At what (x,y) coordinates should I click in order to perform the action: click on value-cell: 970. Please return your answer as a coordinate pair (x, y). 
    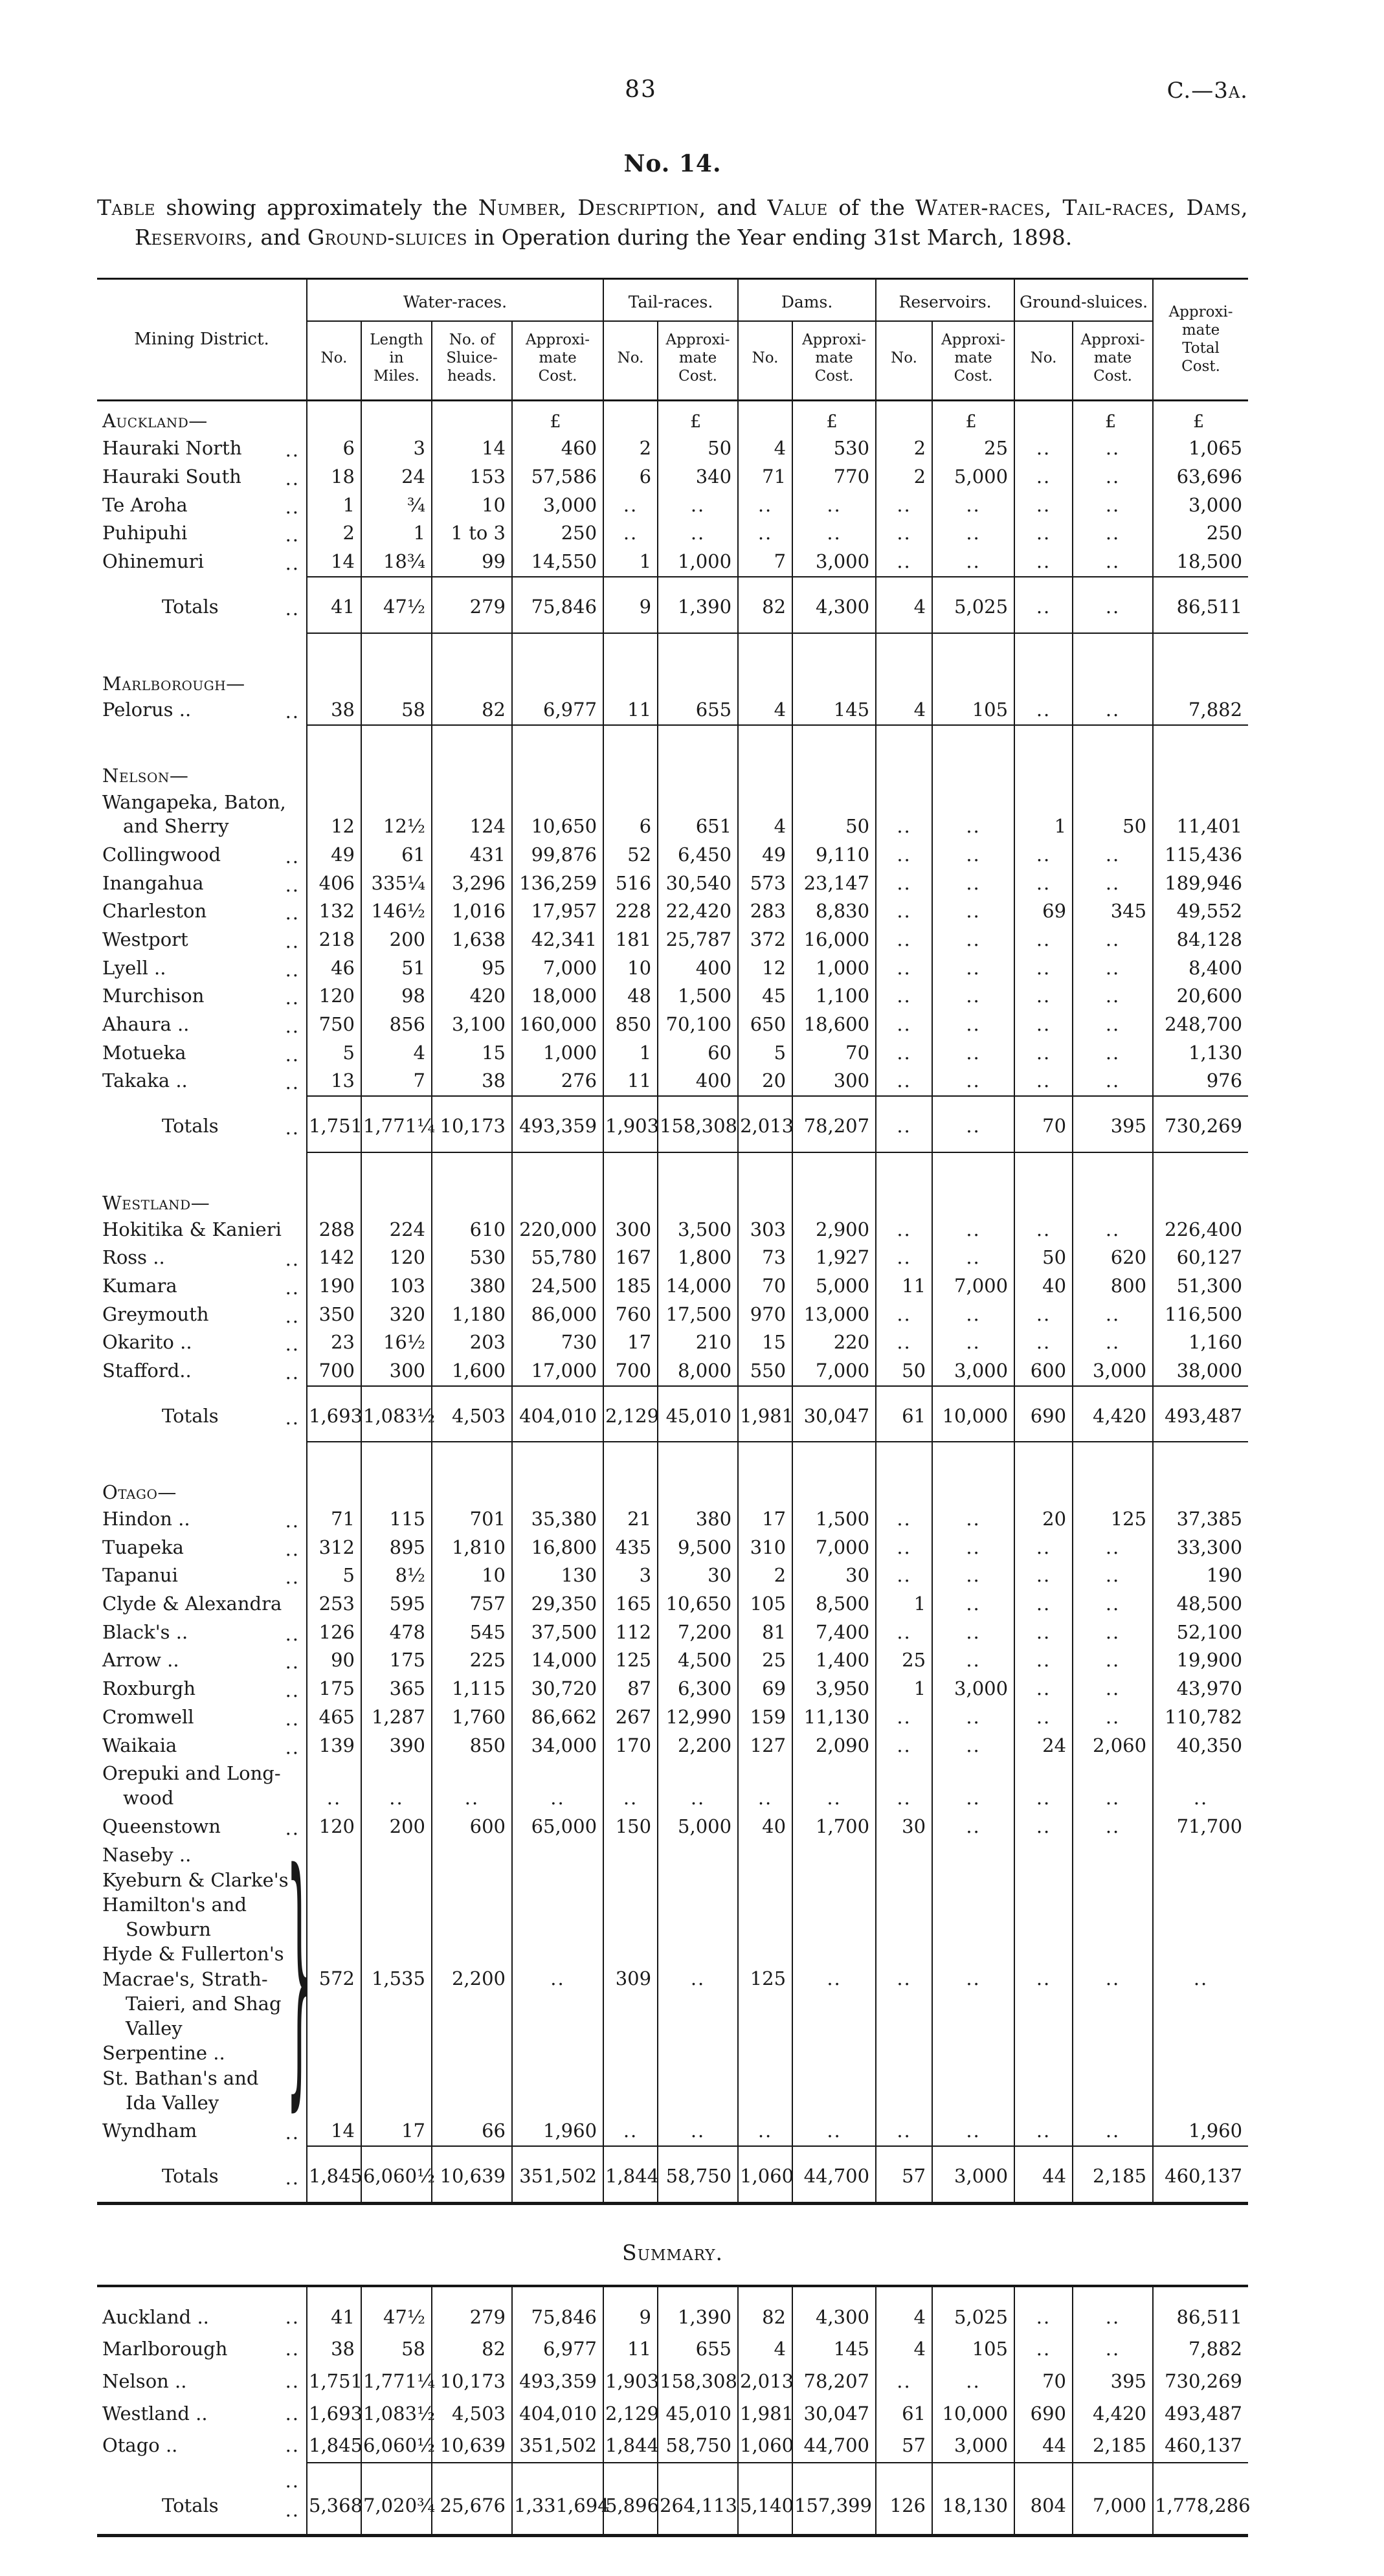
    Looking at the image, I should click on (765, 1314).